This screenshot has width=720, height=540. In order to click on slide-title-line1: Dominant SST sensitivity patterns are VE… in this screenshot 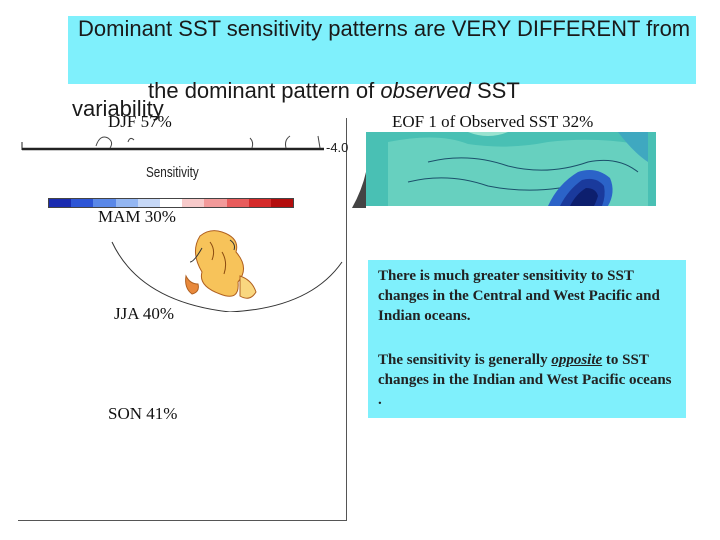, I will do `click(384, 28)`.